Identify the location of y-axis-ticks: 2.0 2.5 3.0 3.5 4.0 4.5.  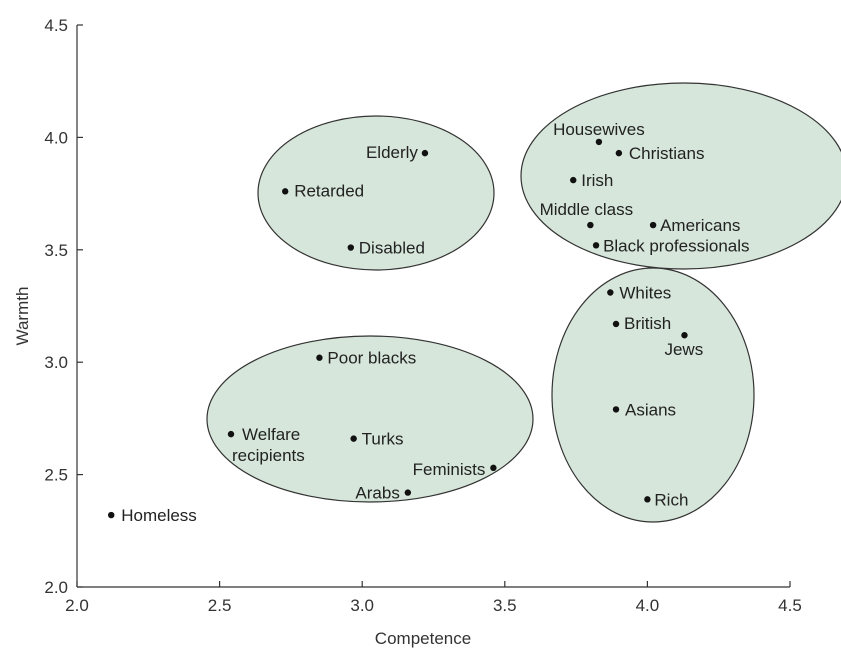
(63, 306).